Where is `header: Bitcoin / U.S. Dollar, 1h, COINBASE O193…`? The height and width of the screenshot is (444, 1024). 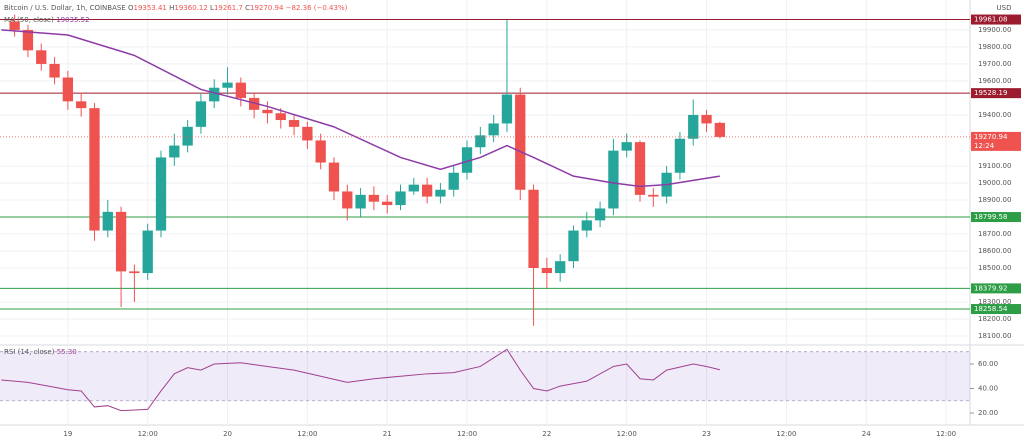
header: Bitcoin / U.S. Dollar, 1h, COINBASE O193… is located at coordinates (176, 8).